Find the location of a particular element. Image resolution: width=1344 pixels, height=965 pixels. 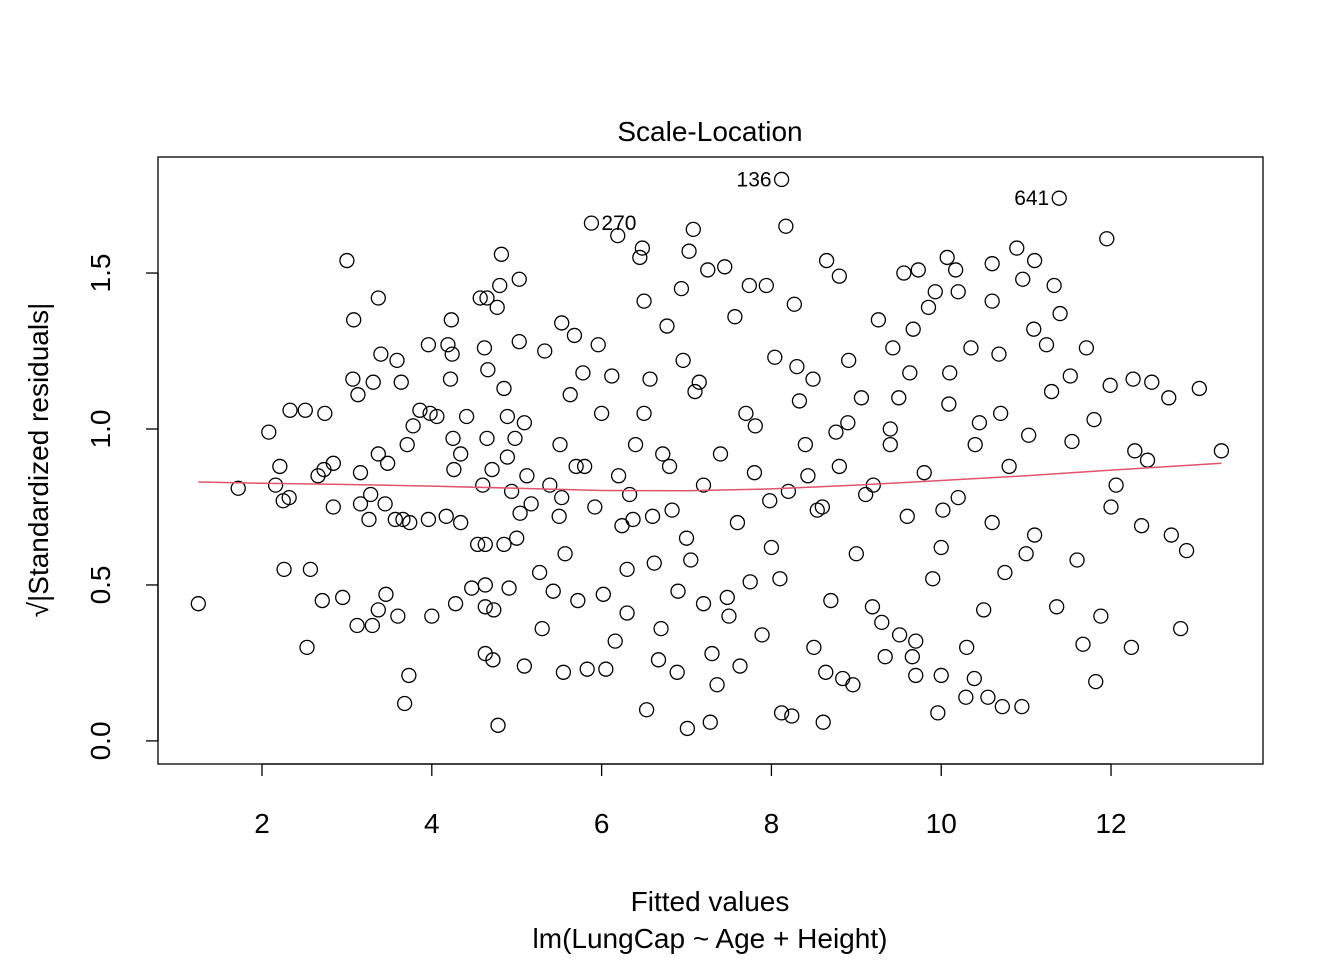

x-tick-label: 8 is located at coordinates (772, 823).